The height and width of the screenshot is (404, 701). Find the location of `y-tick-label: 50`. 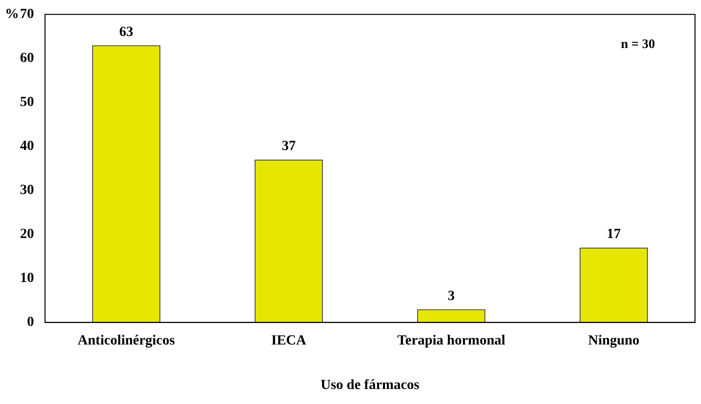

y-tick-label: 50 is located at coordinates (27, 102).